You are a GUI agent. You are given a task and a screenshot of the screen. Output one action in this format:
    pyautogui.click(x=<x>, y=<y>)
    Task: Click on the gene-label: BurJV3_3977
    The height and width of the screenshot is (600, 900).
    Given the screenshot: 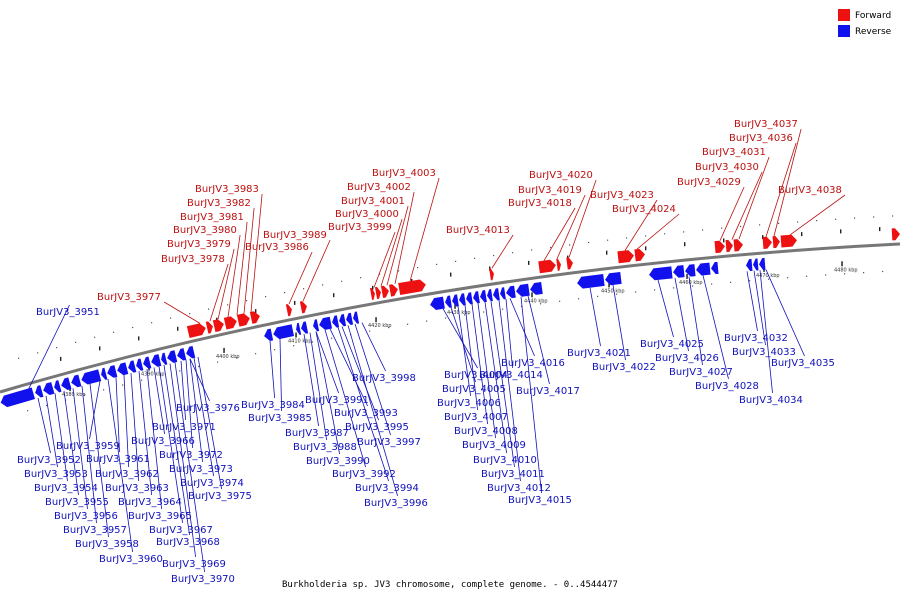 What is the action you would take?
    pyautogui.click(x=129, y=297)
    